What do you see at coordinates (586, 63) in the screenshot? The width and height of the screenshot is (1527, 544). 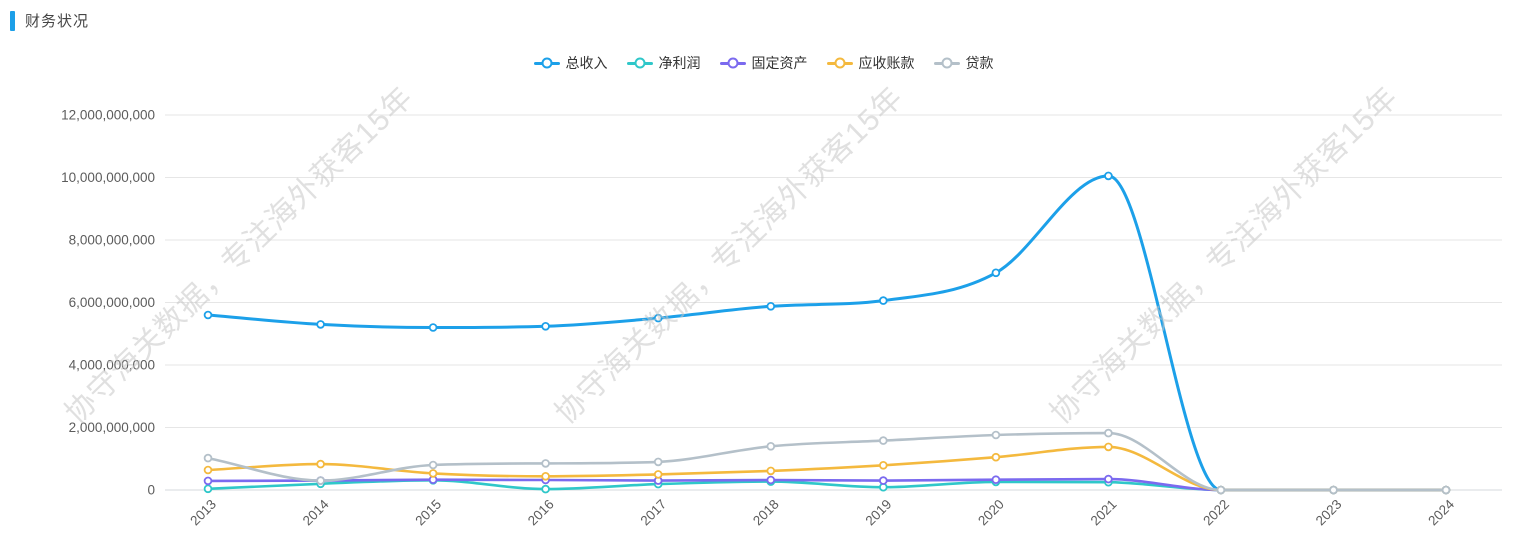 I see `legend-label: 总收入` at bounding box center [586, 63].